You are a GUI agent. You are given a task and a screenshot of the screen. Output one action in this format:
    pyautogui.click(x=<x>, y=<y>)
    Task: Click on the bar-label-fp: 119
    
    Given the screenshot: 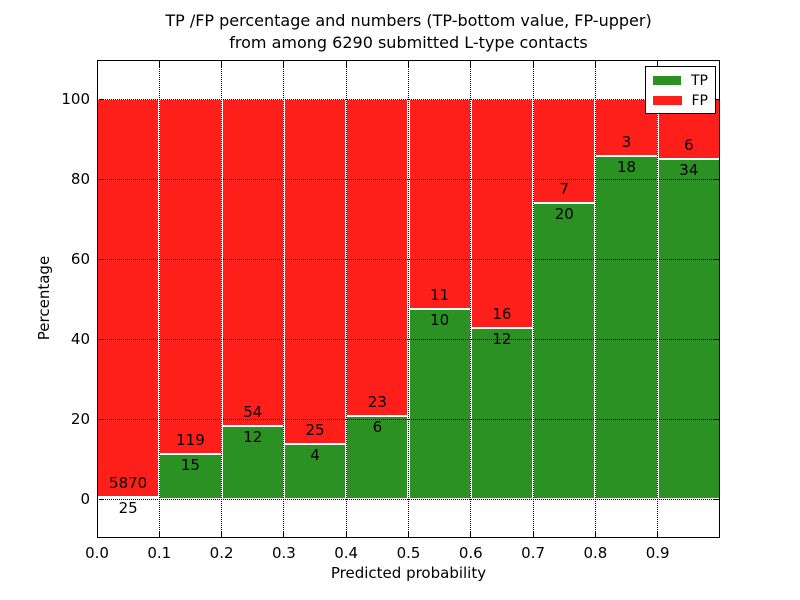 What is the action you would take?
    pyautogui.click(x=190, y=440)
    